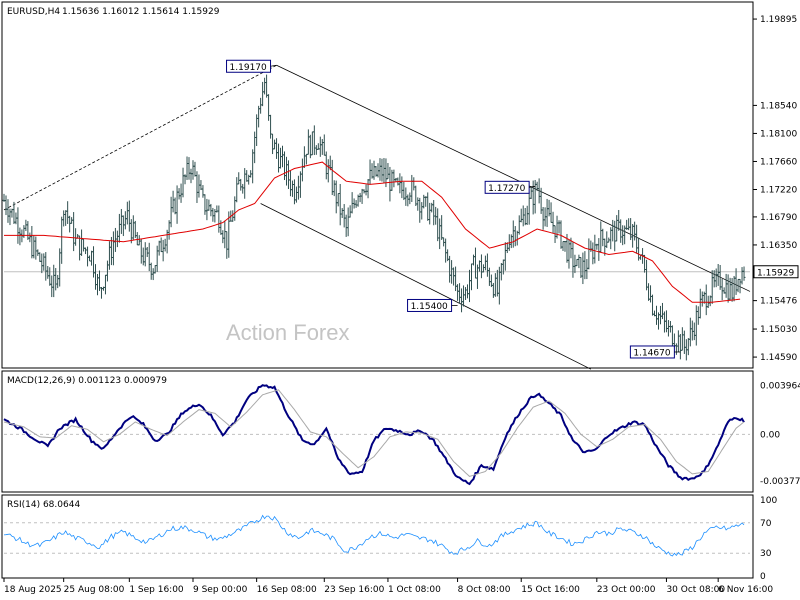 The image size is (800, 600). I want to click on time-tick-label: 30 Oct 08:00, so click(695, 590).